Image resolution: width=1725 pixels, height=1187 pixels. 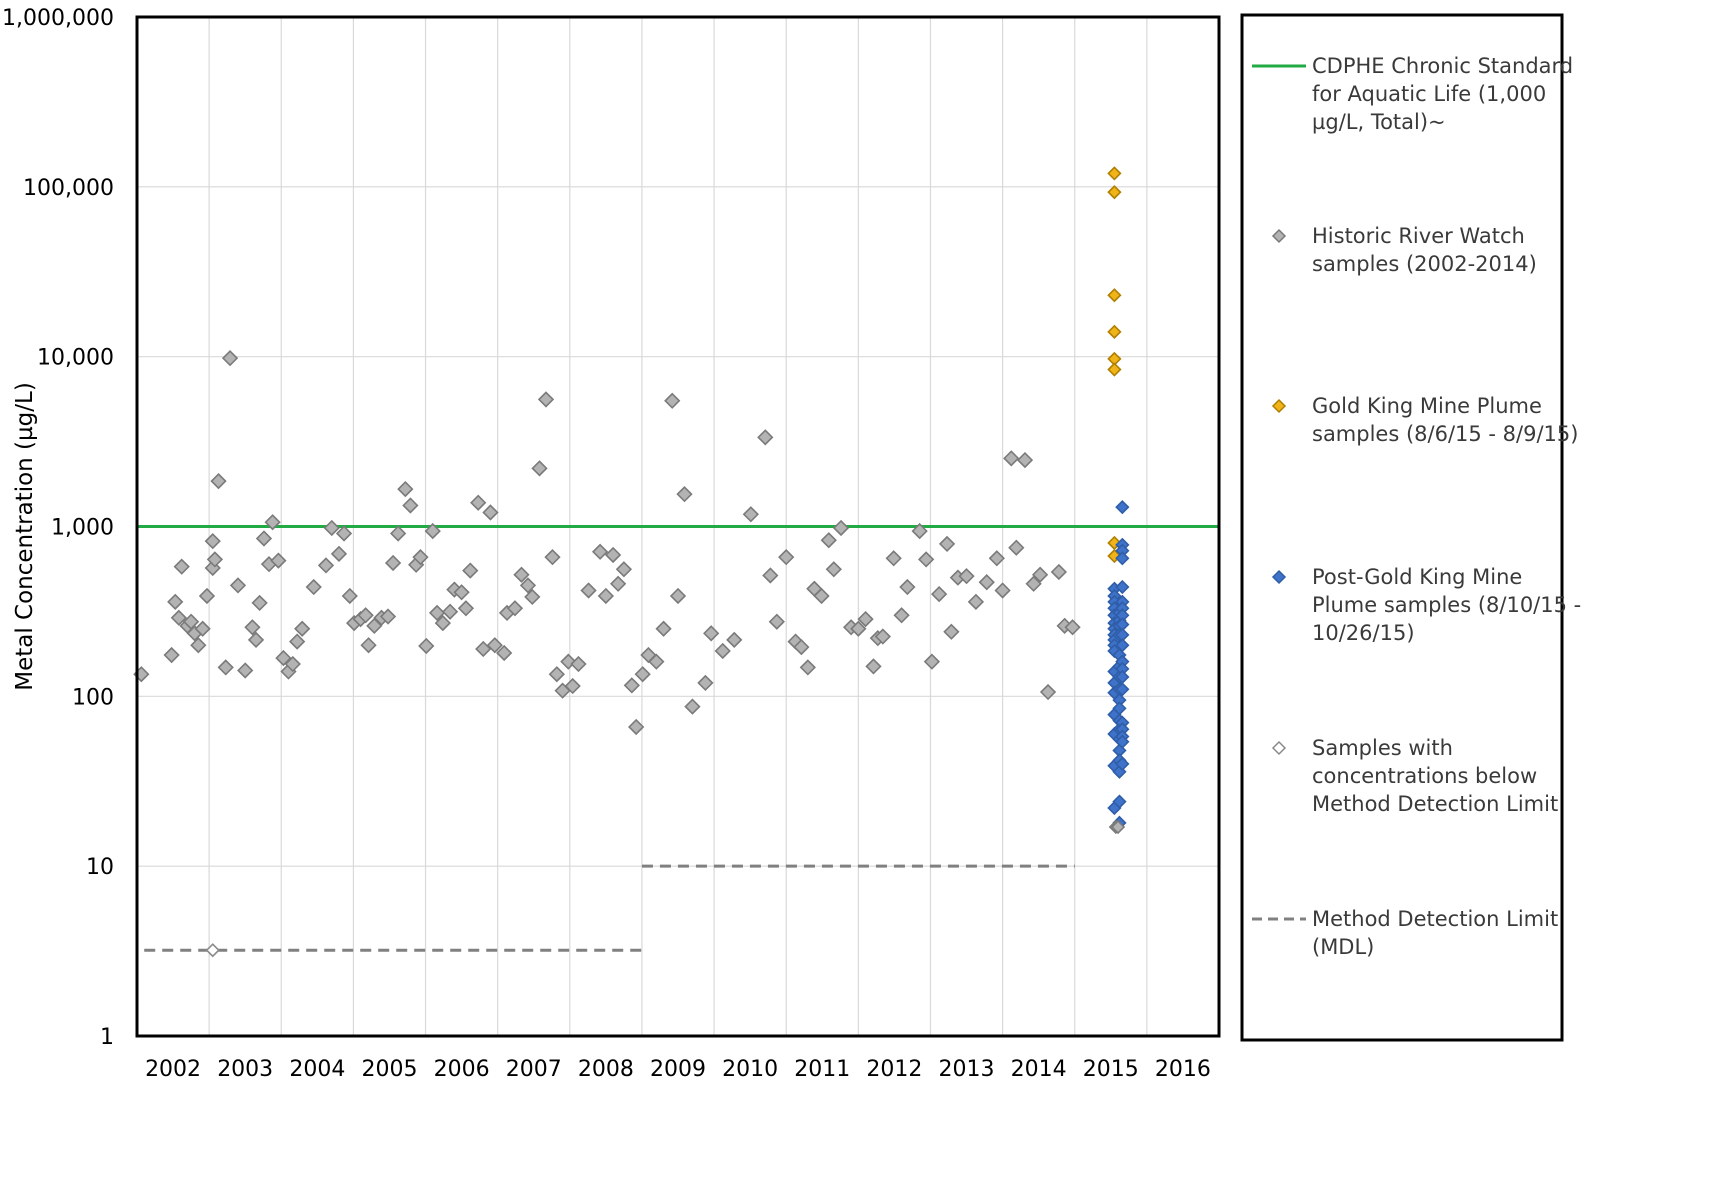 What do you see at coordinates (1435, 933) in the screenshot?
I see `legend-label: Method Detection Limit (MDL)` at bounding box center [1435, 933].